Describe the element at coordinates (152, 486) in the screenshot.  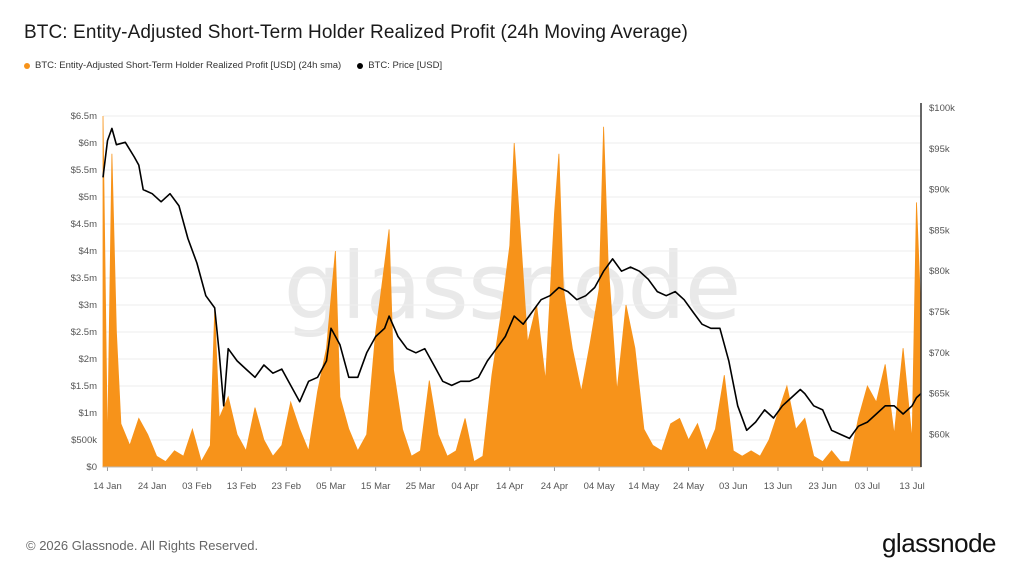
I see `x-tick-label: 24 Jan` at that location.